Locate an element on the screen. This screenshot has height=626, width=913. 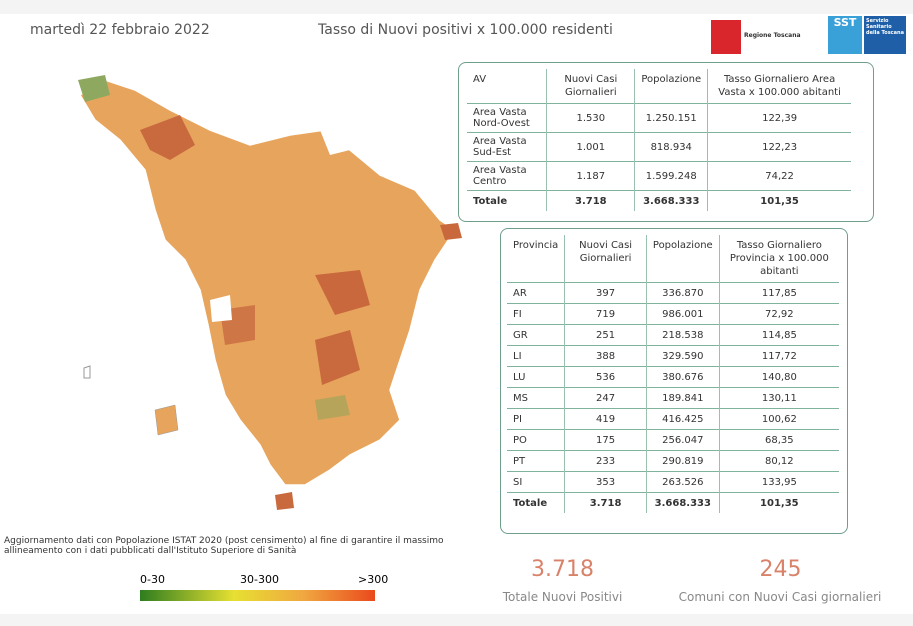
row: PI 419 416.425 100,62 is located at coordinates (673, 419).